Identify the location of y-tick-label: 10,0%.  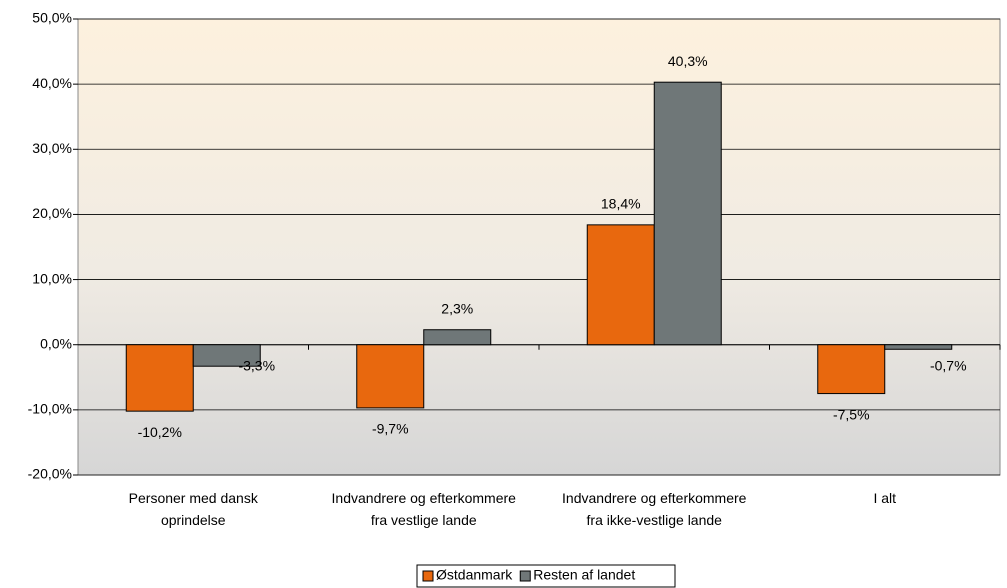
(52, 278).